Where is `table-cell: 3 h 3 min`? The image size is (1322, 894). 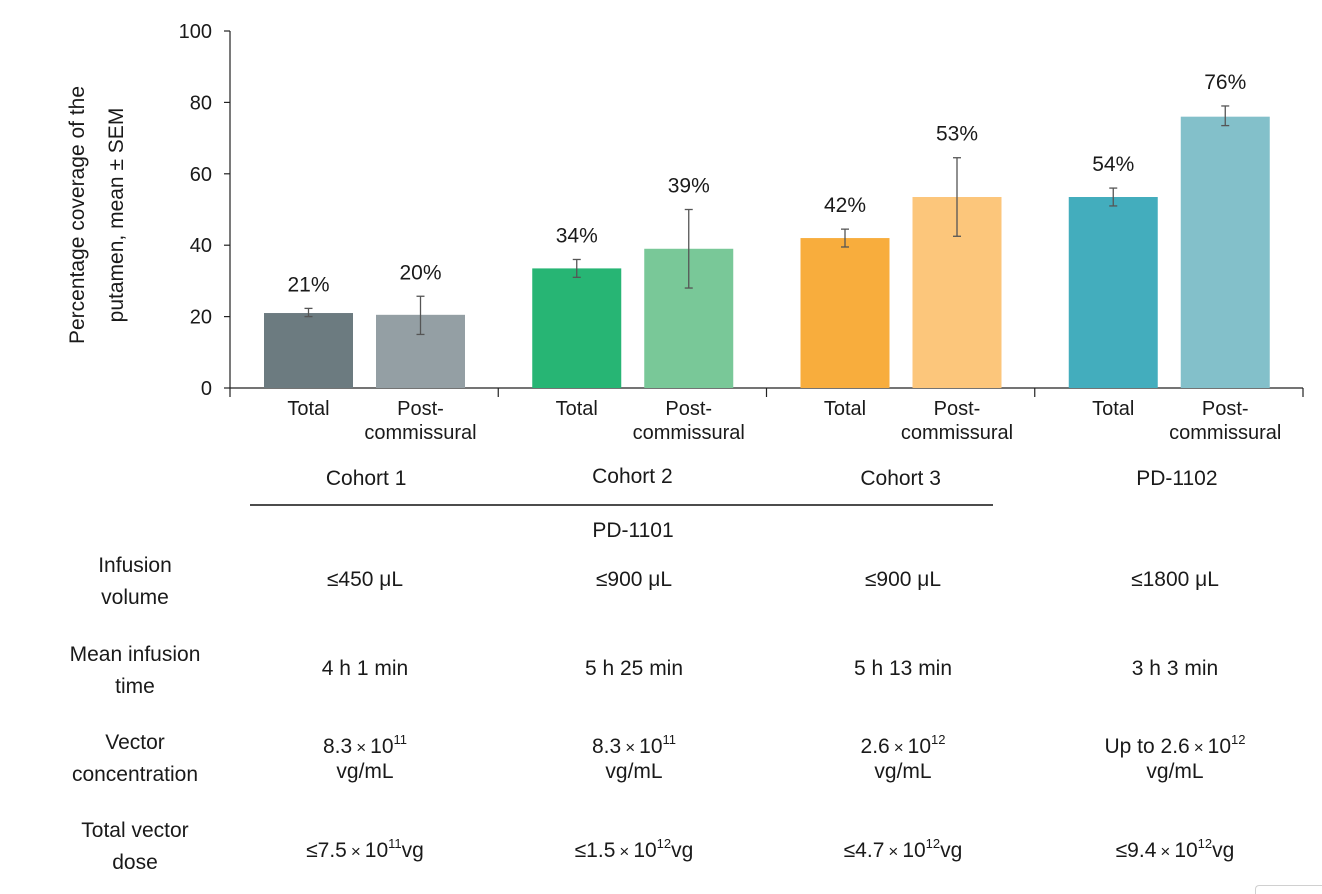 table-cell: 3 h 3 min is located at coordinates (1175, 669).